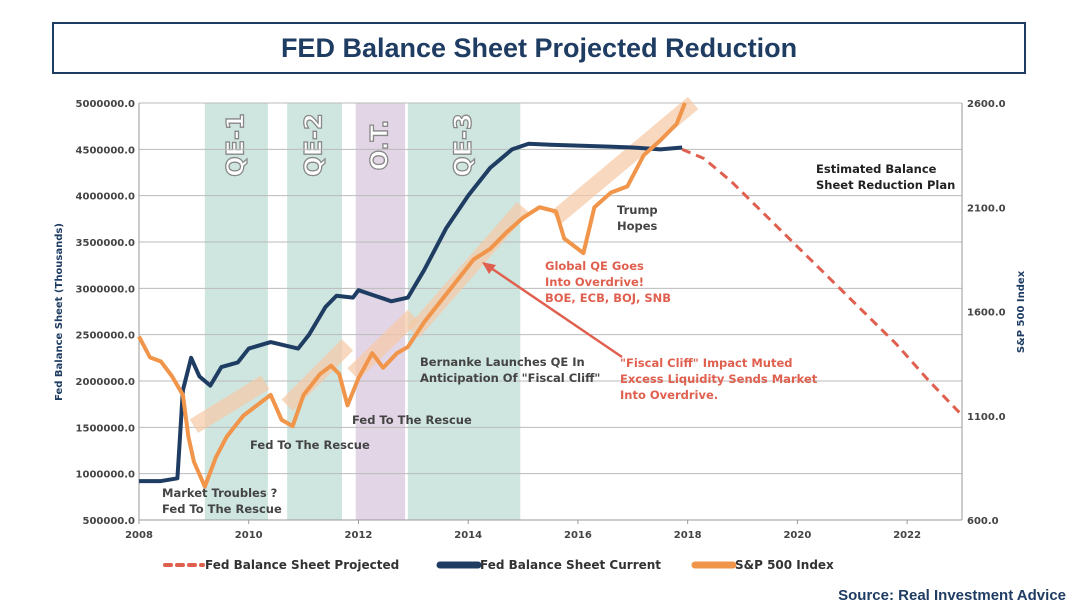 This screenshot has width=1080, height=608. What do you see at coordinates (468, 535) in the screenshot?
I see `x-tick-label: 2014` at bounding box center [468, 535].